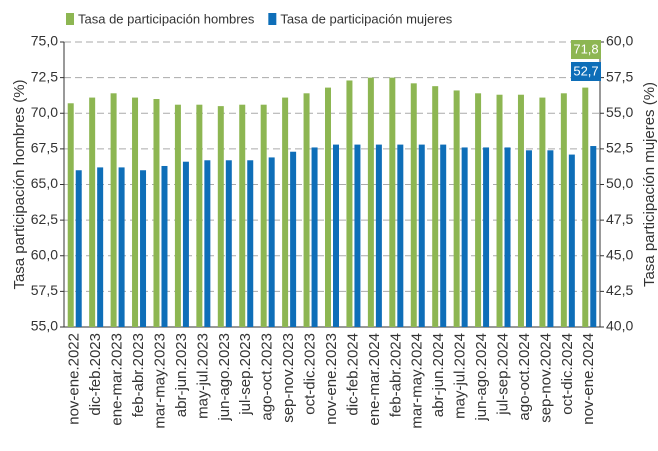 This screenshot has width=658, height=451. I want to click on value-label: 52,7, so click(585, 70).